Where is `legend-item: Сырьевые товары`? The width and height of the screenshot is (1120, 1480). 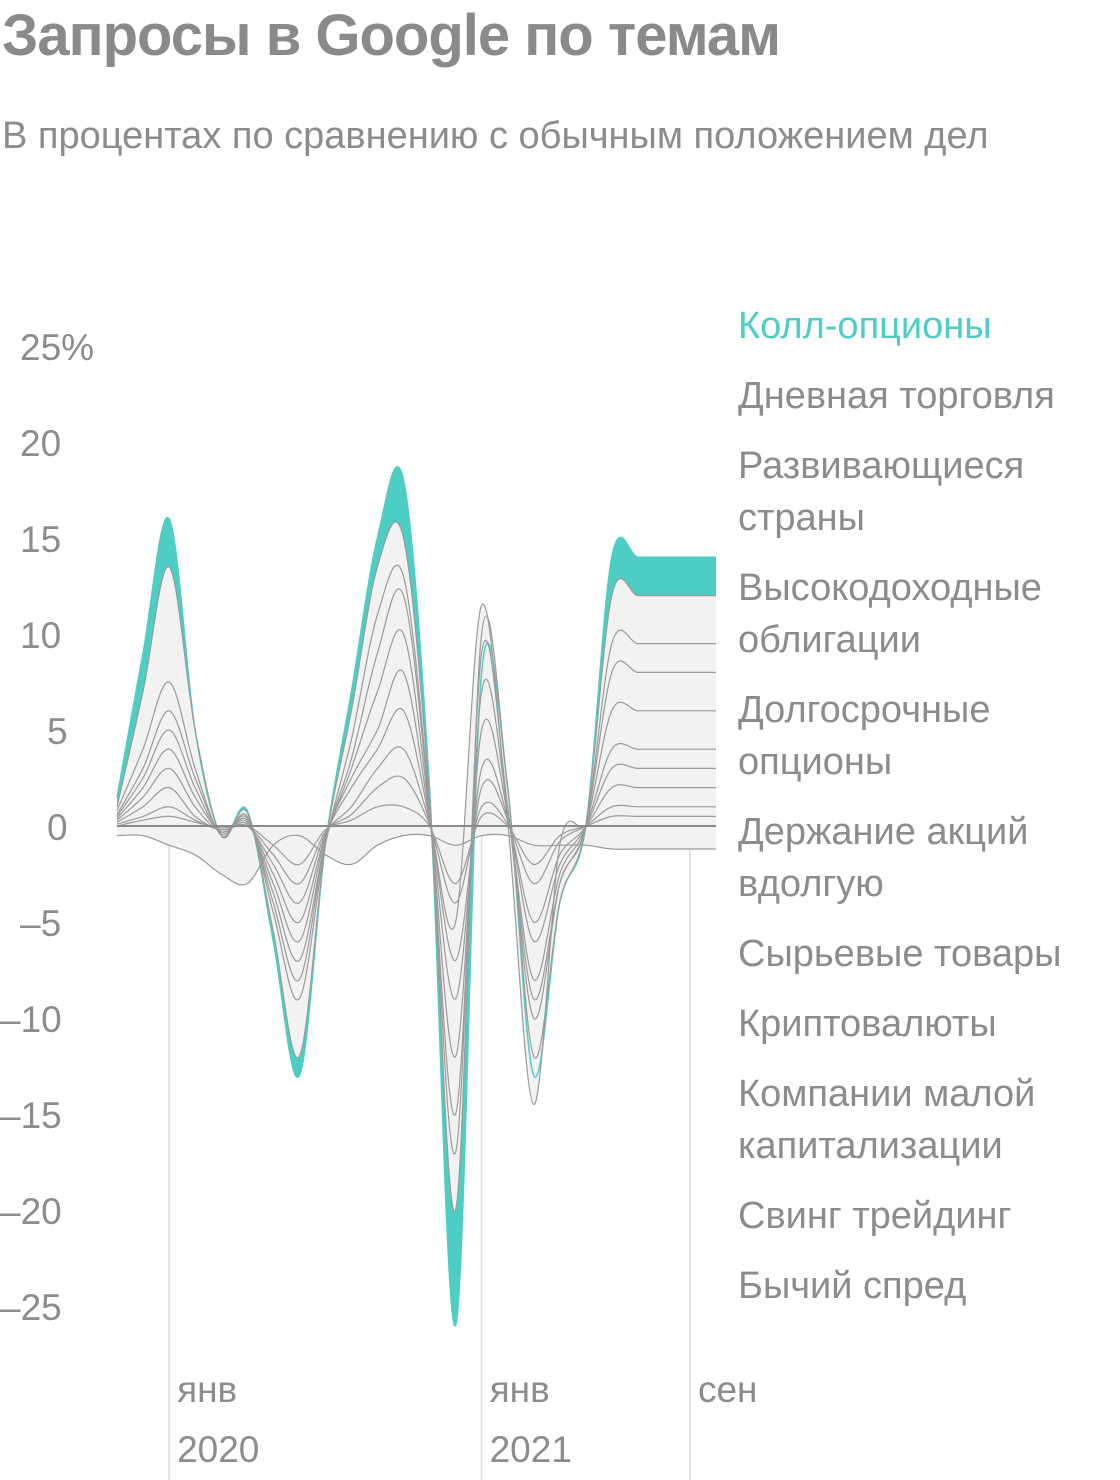
legend-item: Сырьевые товары is located at coordinates (899, 954).